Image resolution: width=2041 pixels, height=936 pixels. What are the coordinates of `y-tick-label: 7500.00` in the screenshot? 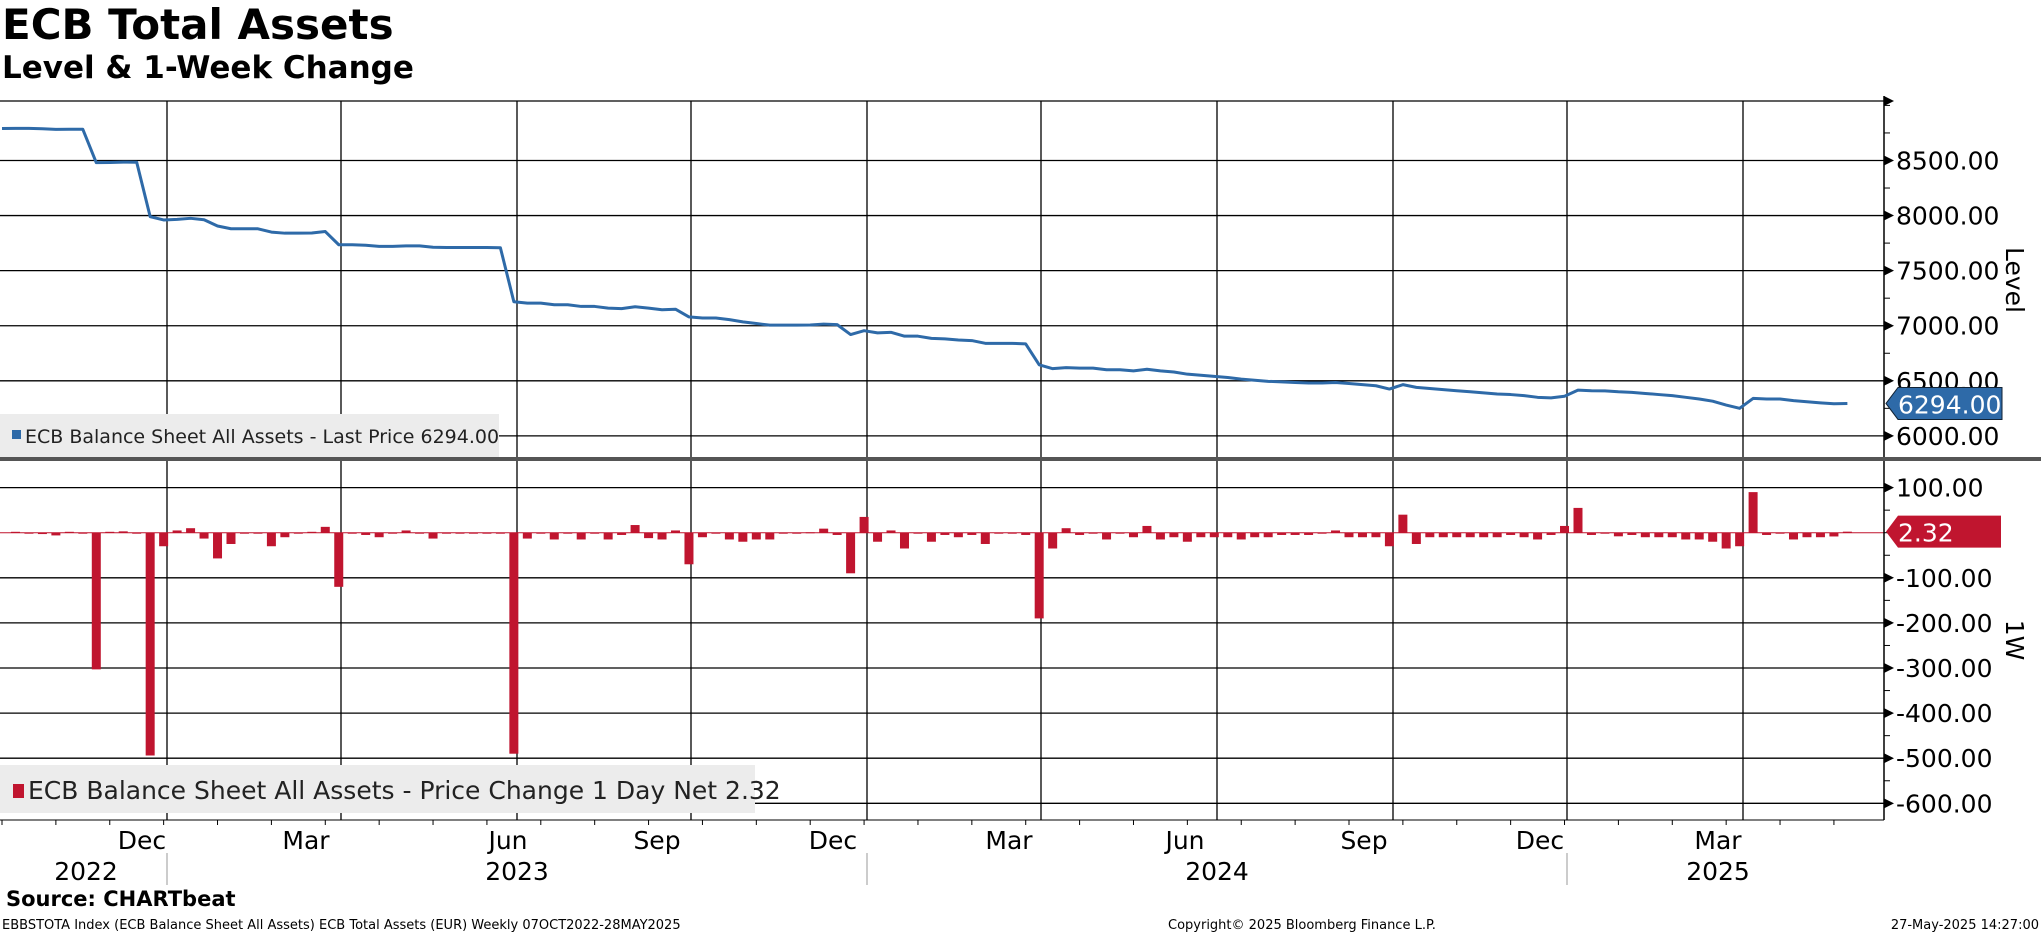 It's located at (1947, 271).